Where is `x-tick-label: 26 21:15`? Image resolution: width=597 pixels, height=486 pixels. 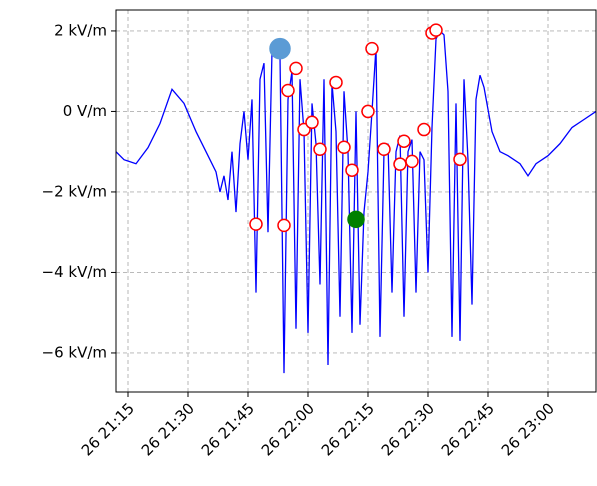
x-tick-label: 26 21:15 is located at coordinates (108, 429).